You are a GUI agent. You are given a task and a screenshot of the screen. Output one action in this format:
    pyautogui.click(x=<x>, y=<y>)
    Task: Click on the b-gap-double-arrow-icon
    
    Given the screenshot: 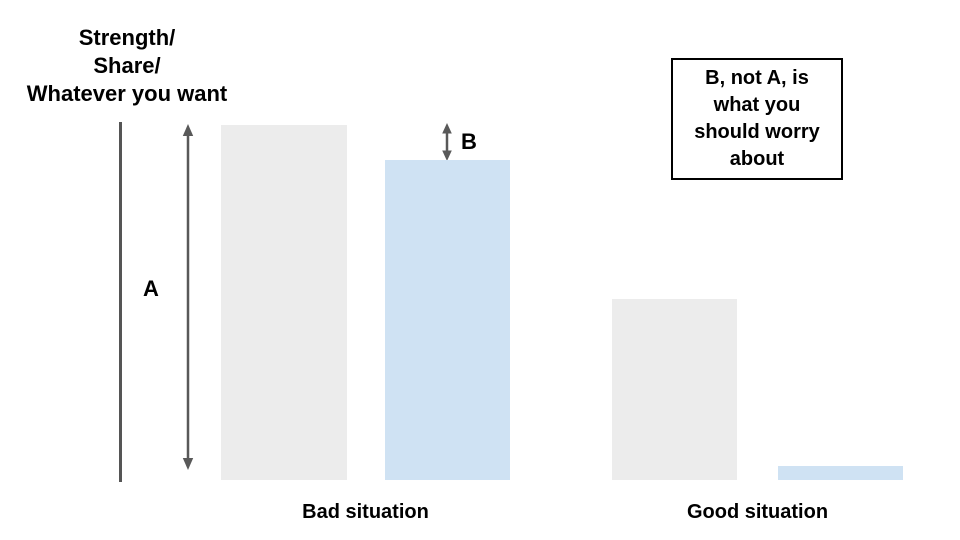 What is the action you would take?
    pyautogui.click(x=447, y=142)
    